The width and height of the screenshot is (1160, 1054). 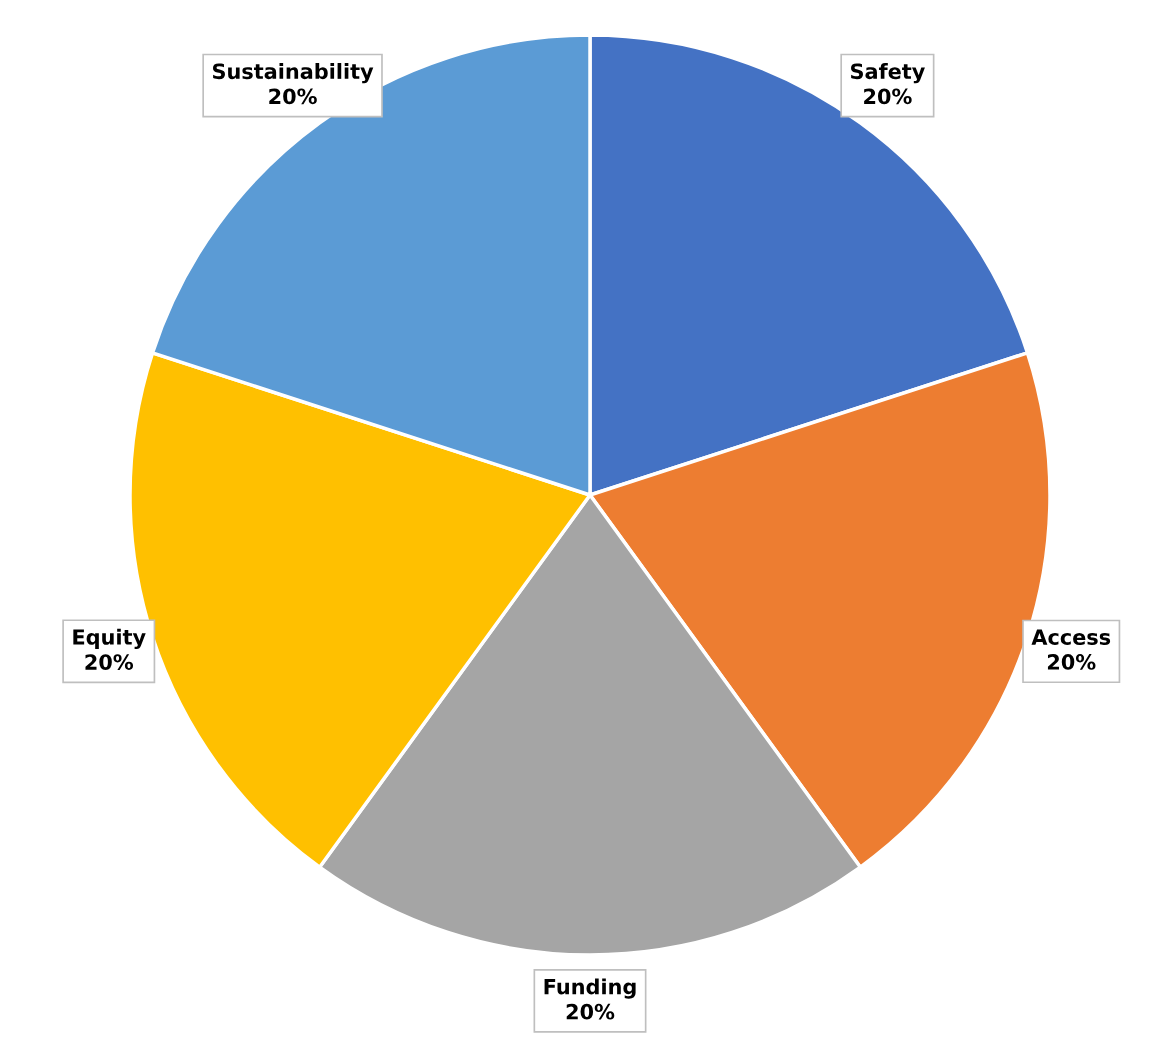 What do you see at coordinates (109, 639) in the screenshot?
I see `slice-label: Equity` at bounding box center [109, 639].